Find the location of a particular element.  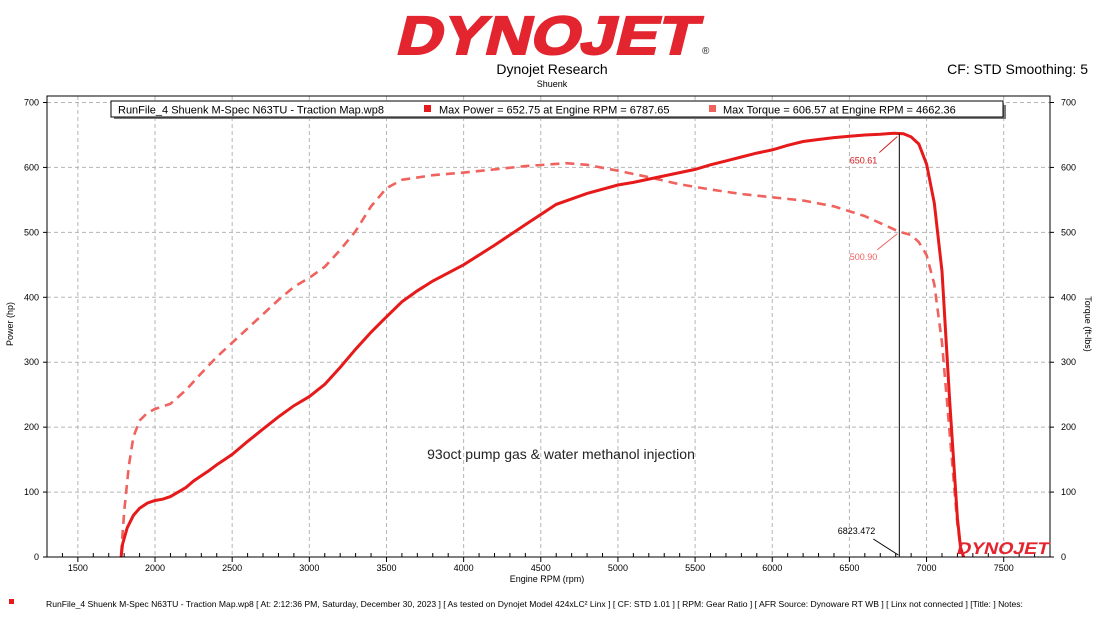

y-tick-label: 0 is located at coordinates (36, 557).